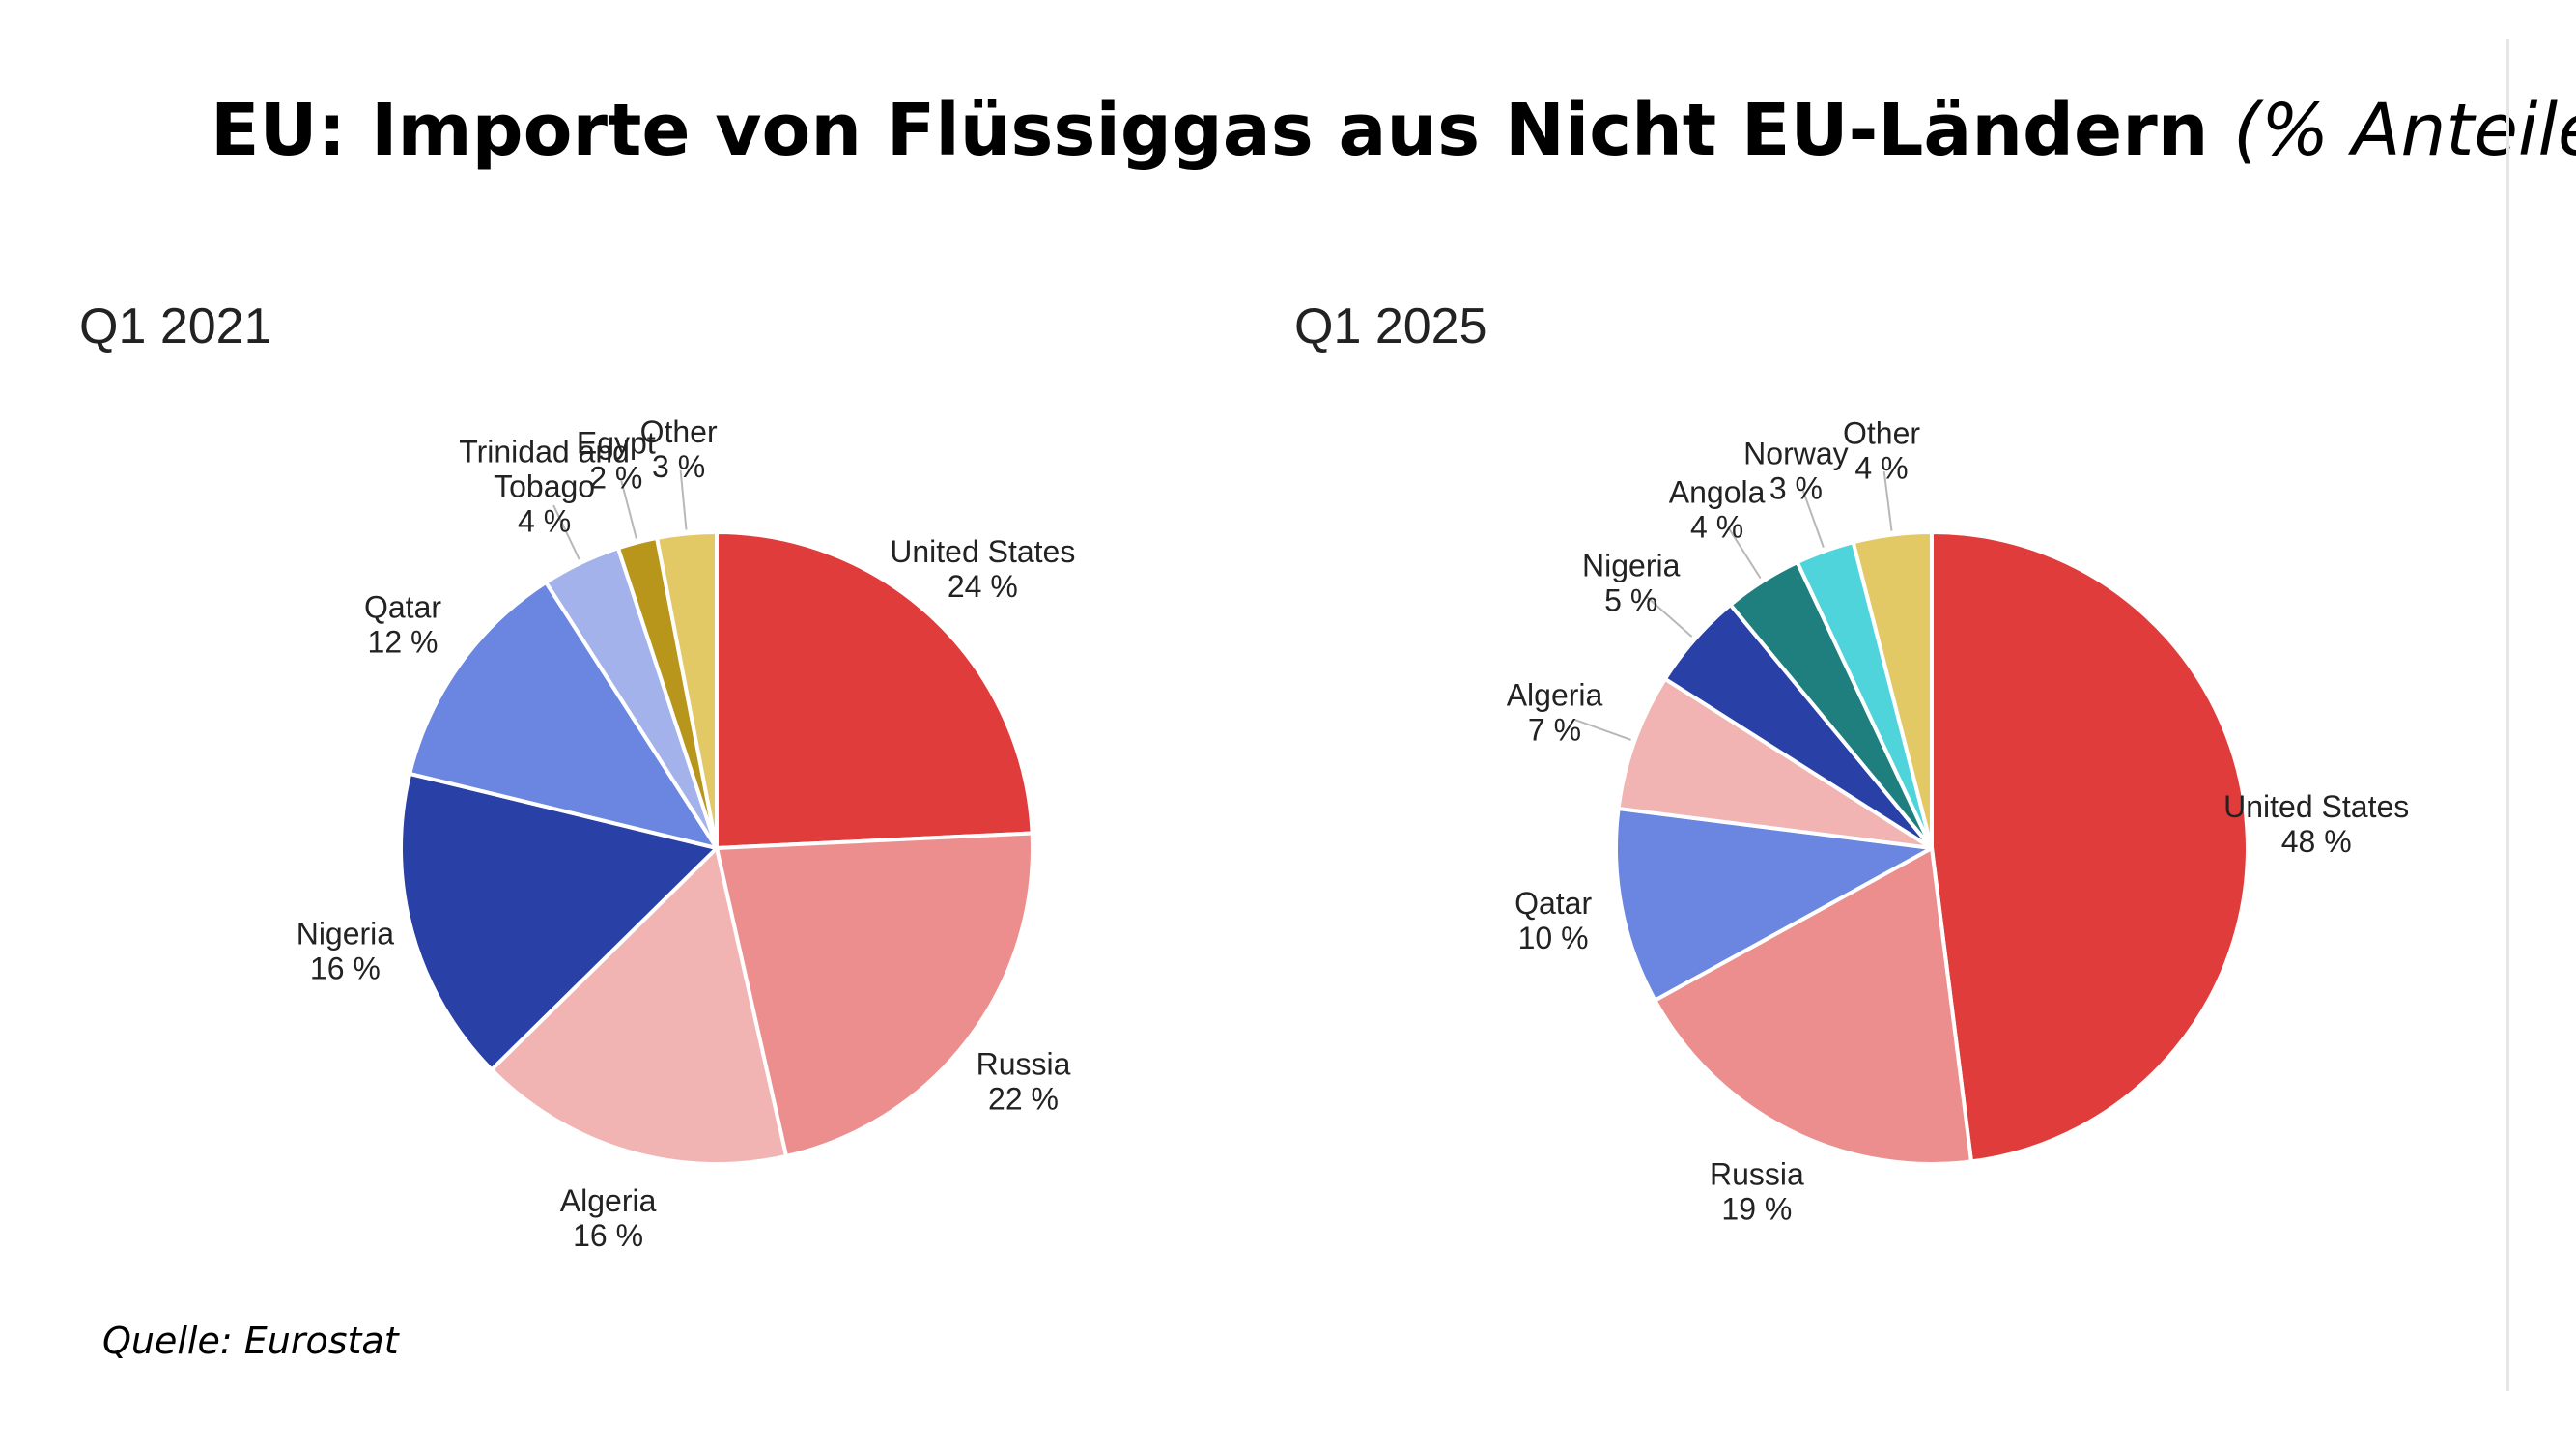 The width and height of the screenshot is (2576, 1449). Describe the element at coordinates (616, 460) in the screenshot. I see `data-label-egypt: Egypt 2 %` at that location.